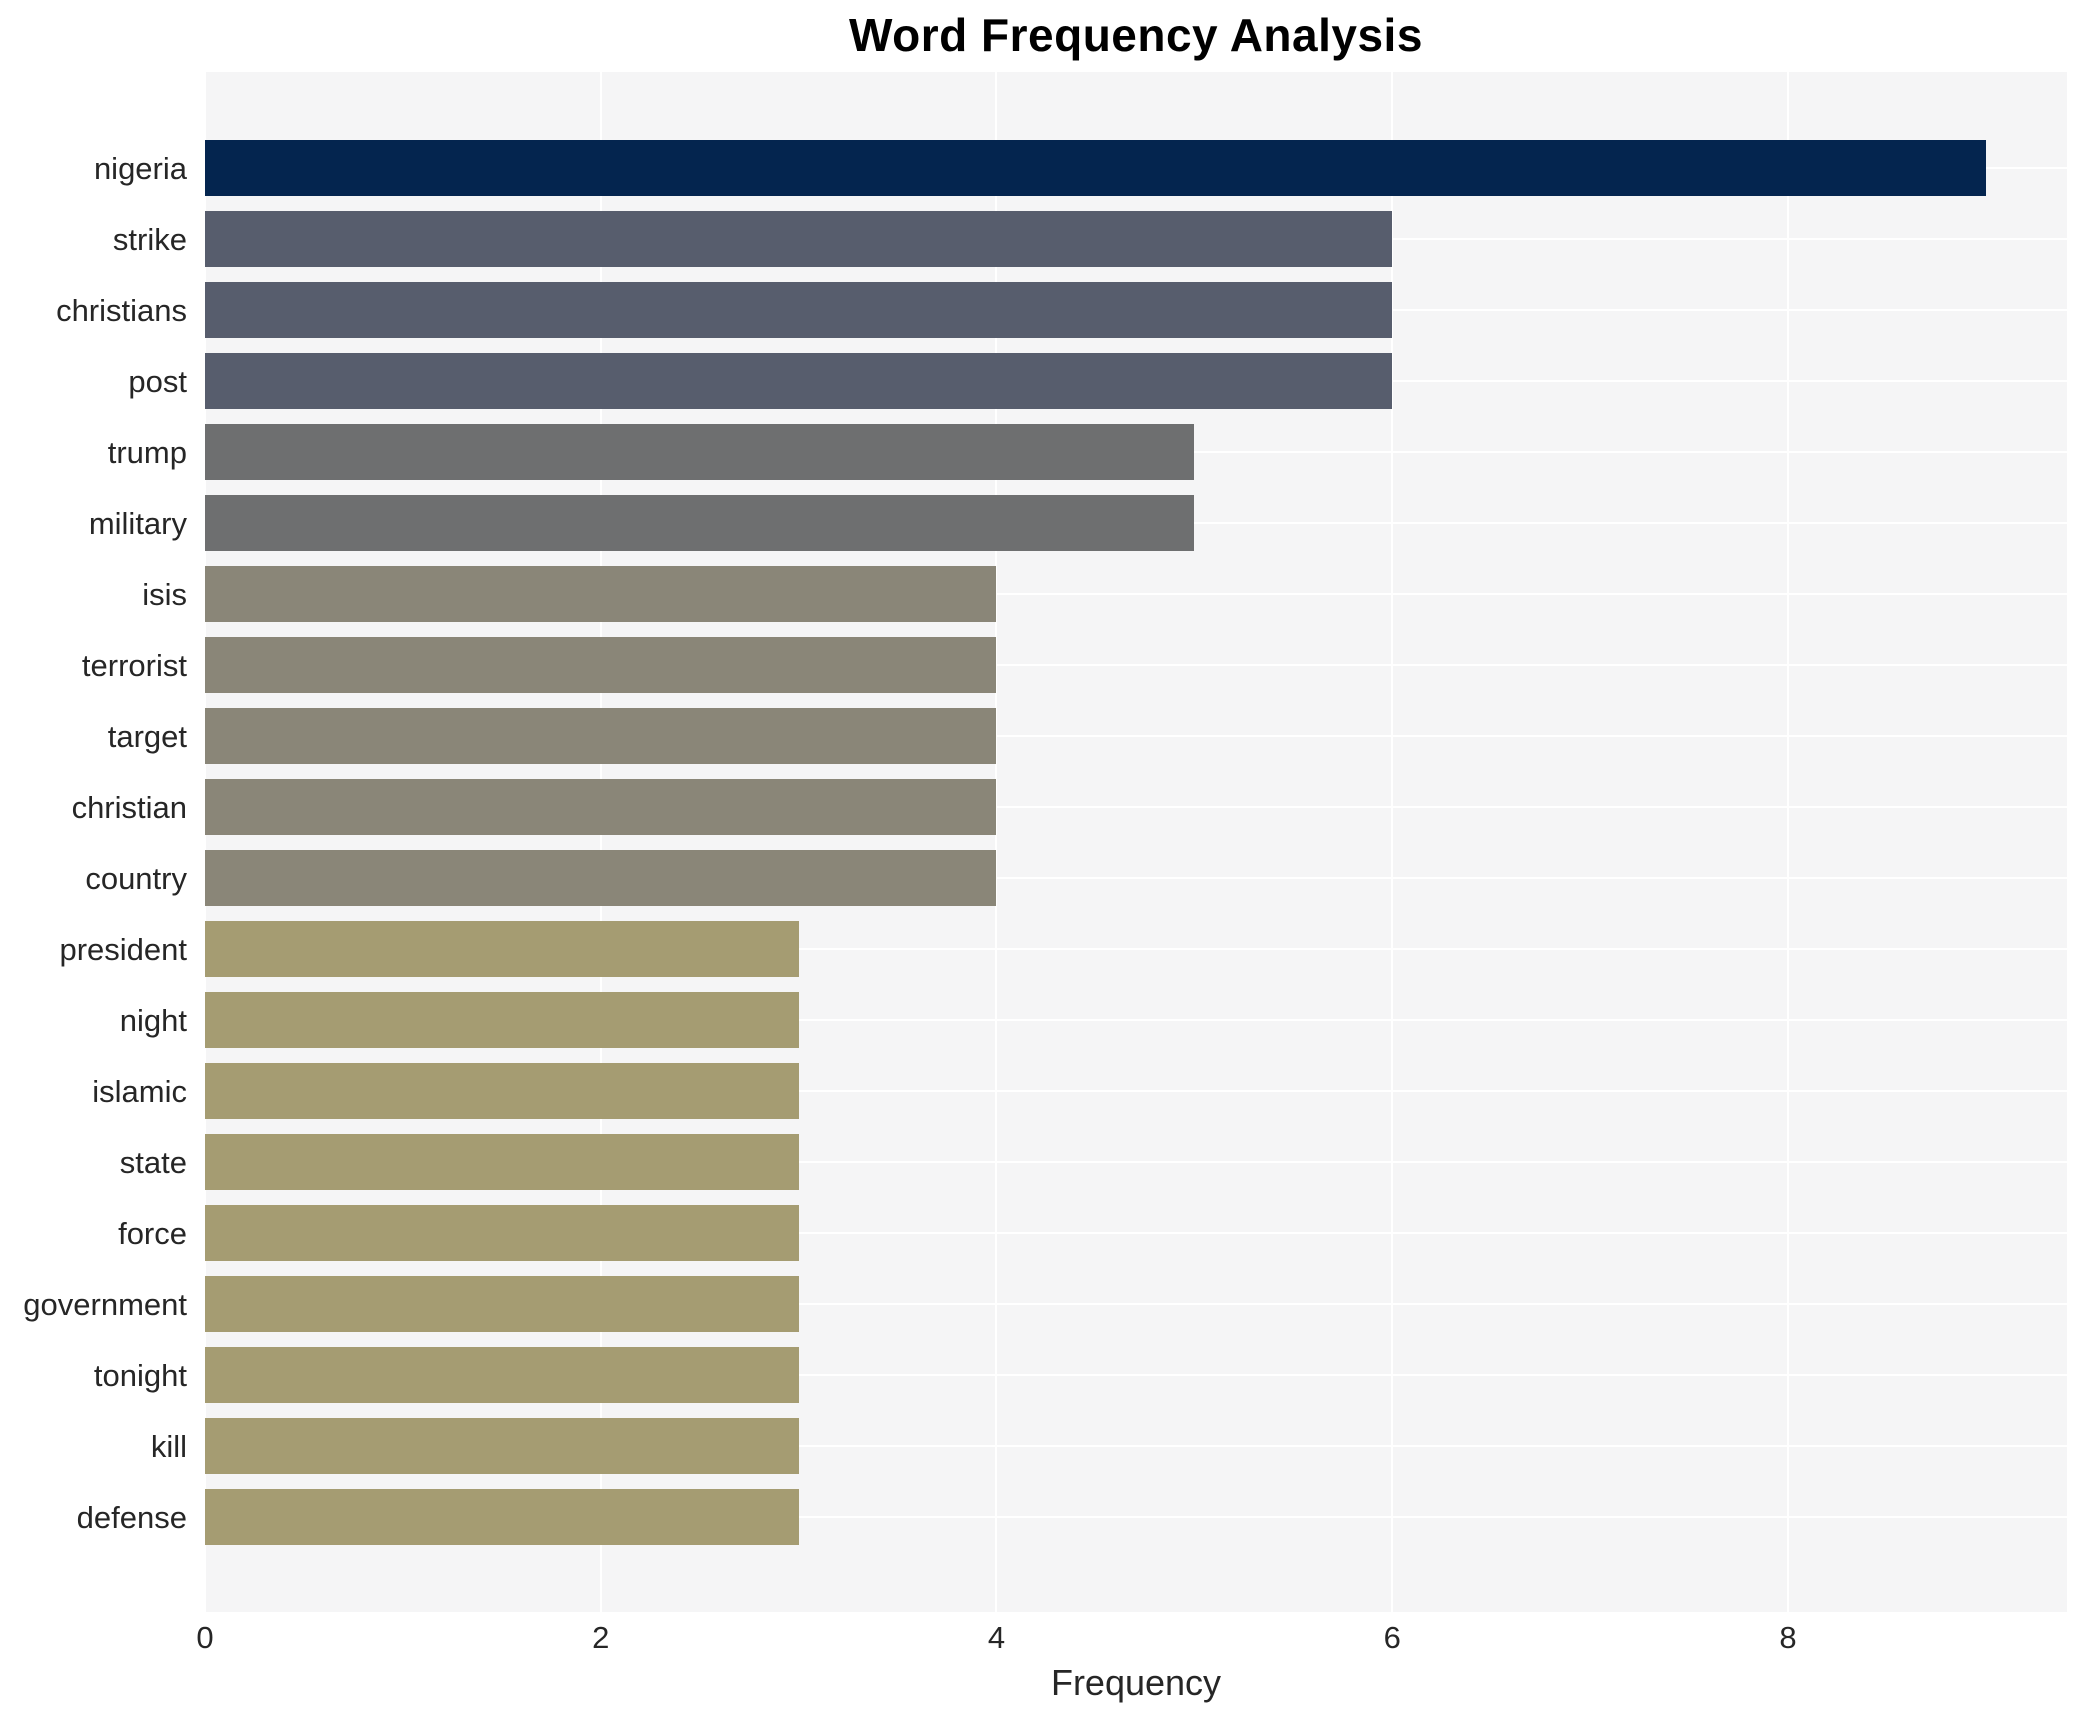 The width and height of the screenshot is (2085, 1710). What do you see at coordinates (168, 1446) in the screenshot?
I see `y-tick-label-kill: kill` at bounding box center [168, 1446].